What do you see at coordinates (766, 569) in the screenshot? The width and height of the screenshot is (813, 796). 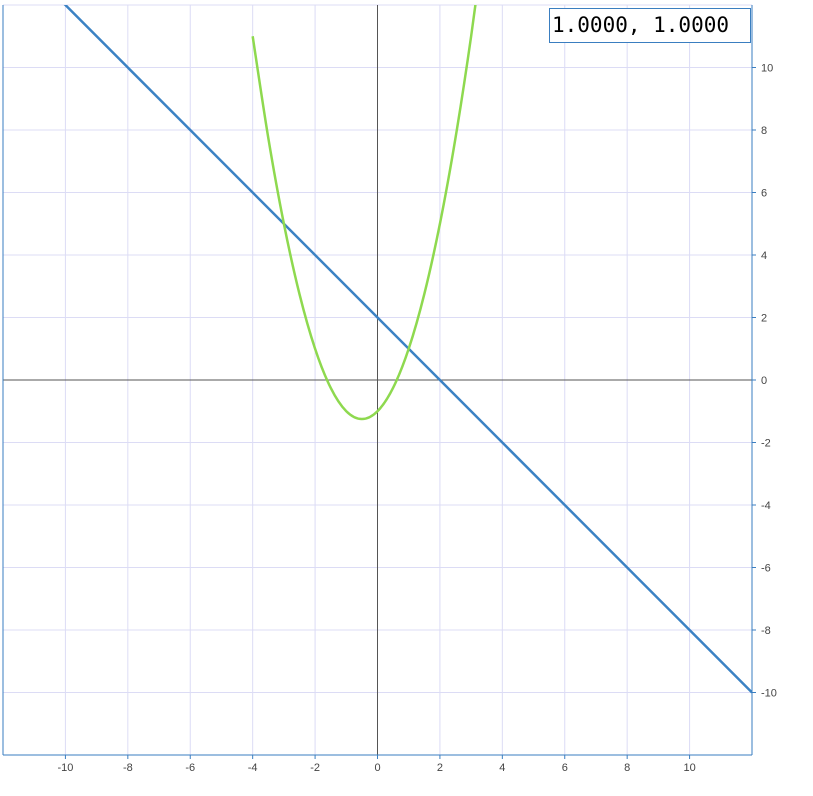 I see `y-tick-label: -6` at bounding box center [766, 569].